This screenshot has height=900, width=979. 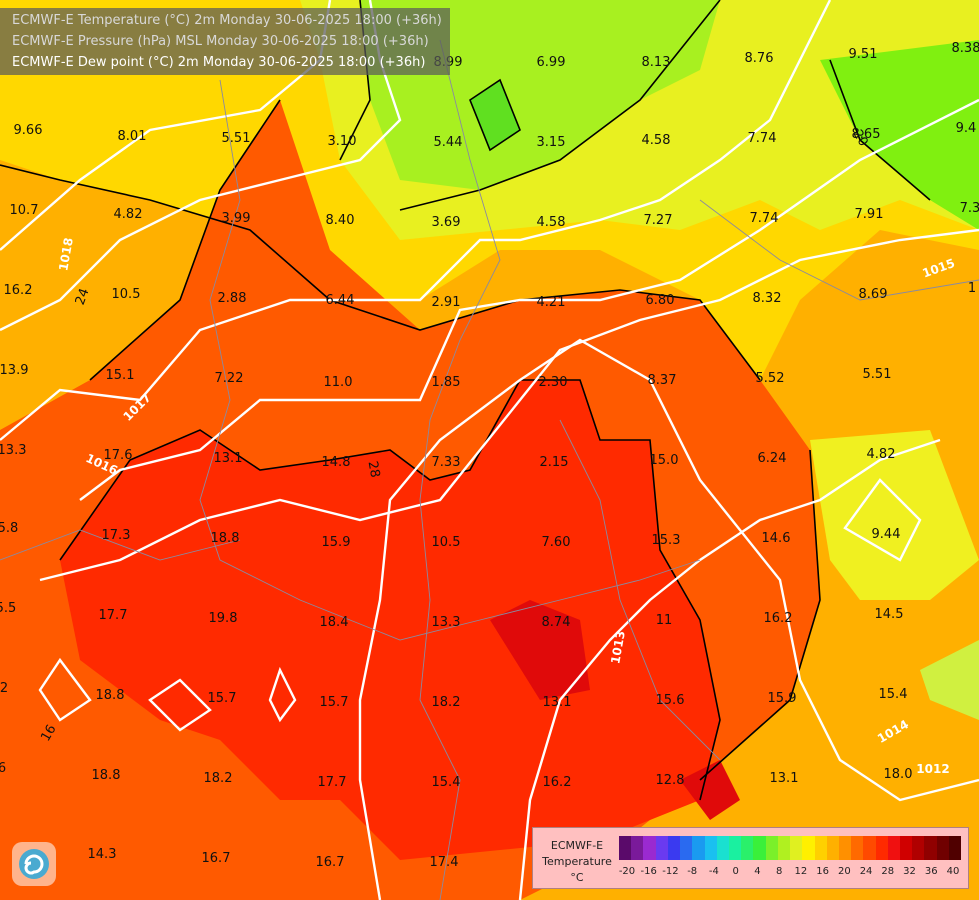 What do you see at coordinates (801, 871) in the screenshot?
I see `colorbar-tick-label: 12` at bounding box center [801, 871].